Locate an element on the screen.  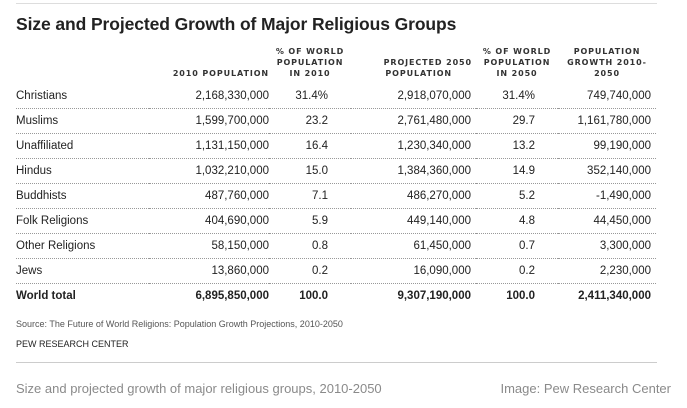
cell-pct2050: 14.9 is located at coordinates (517, 171).